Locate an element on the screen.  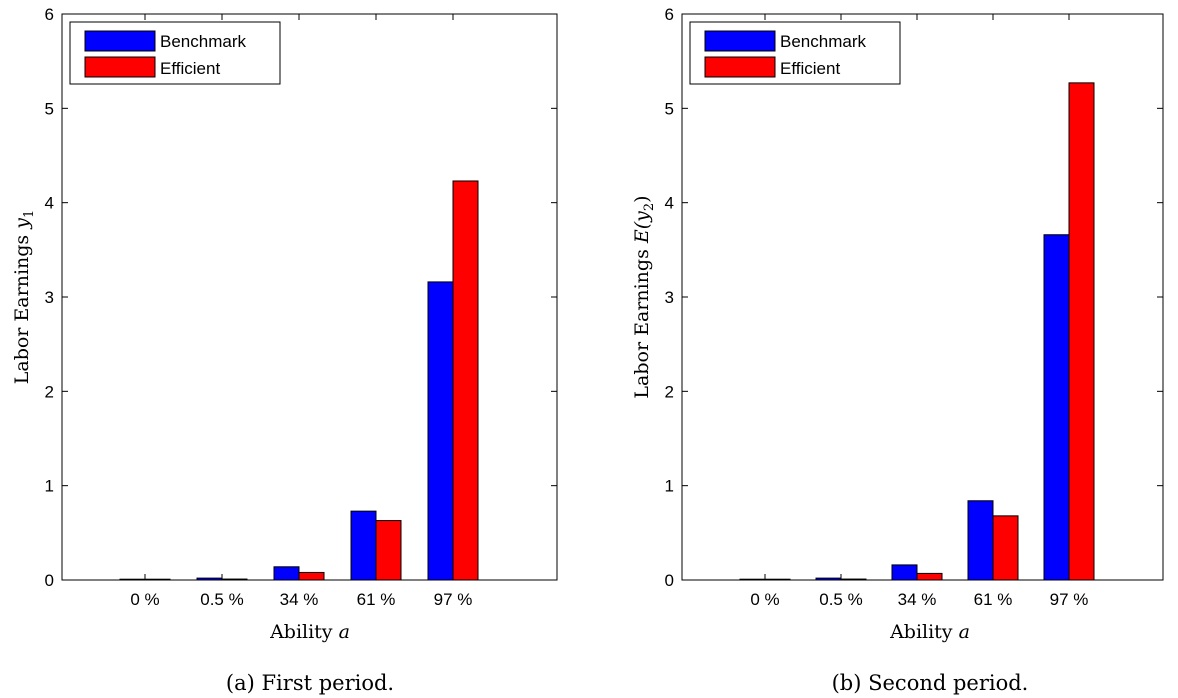
panel-caption: (a) First period. is located at coordinates (310, 683).